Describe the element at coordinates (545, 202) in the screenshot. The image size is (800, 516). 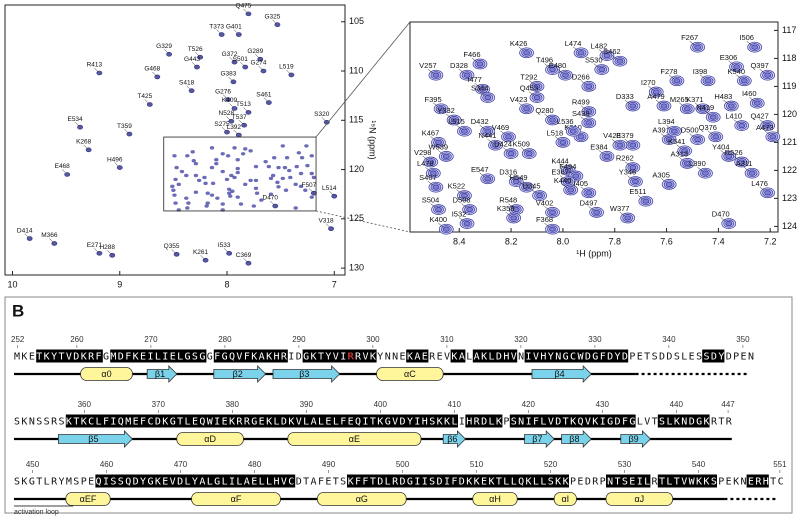
I see `peak-label: V402` at that location.